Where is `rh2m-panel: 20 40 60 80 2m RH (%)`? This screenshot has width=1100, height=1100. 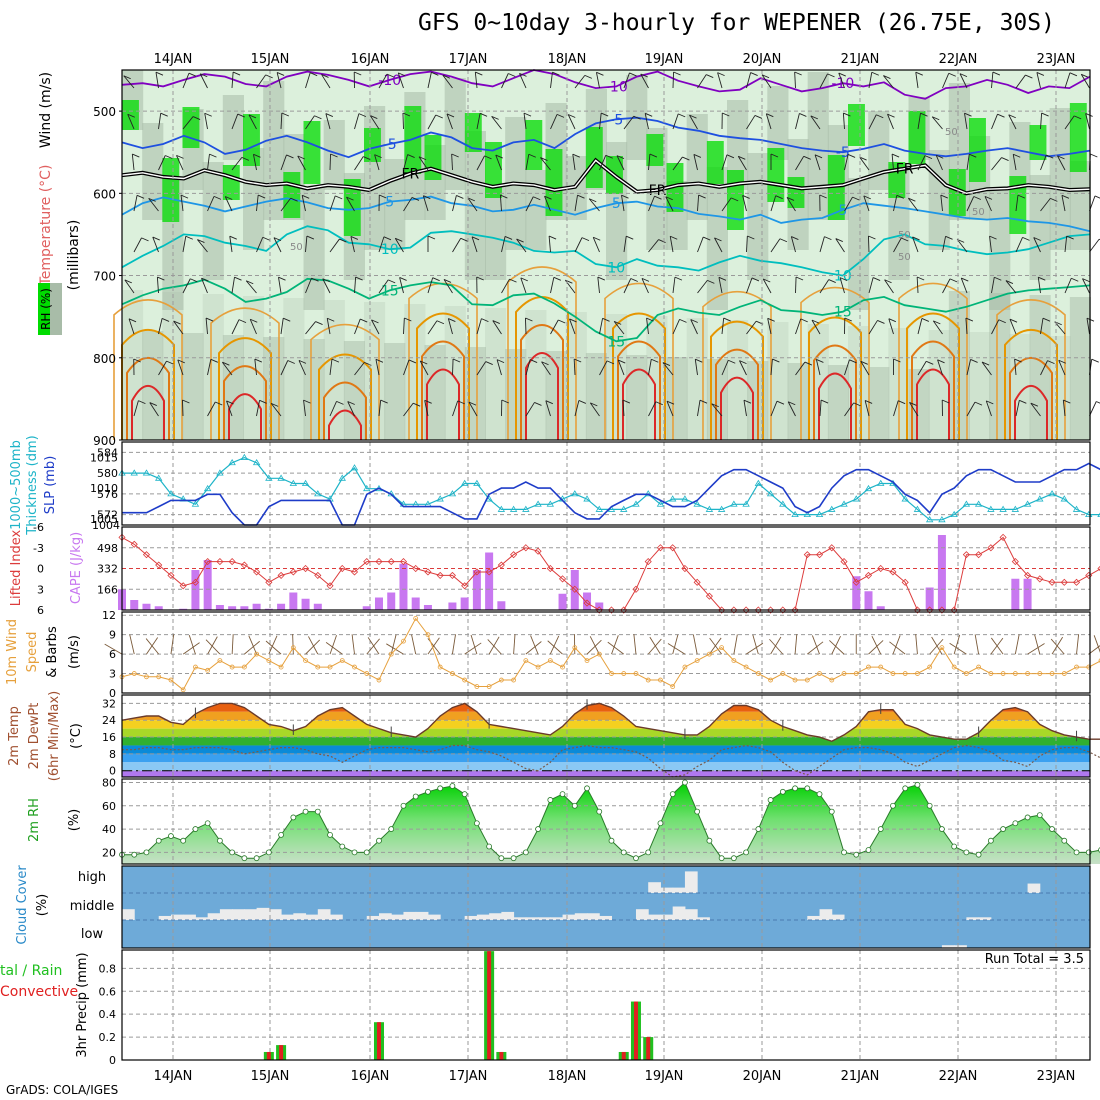 rh2m-panel: 20 40 60 80 2m RH (%) is located at coordinates (563, 820).